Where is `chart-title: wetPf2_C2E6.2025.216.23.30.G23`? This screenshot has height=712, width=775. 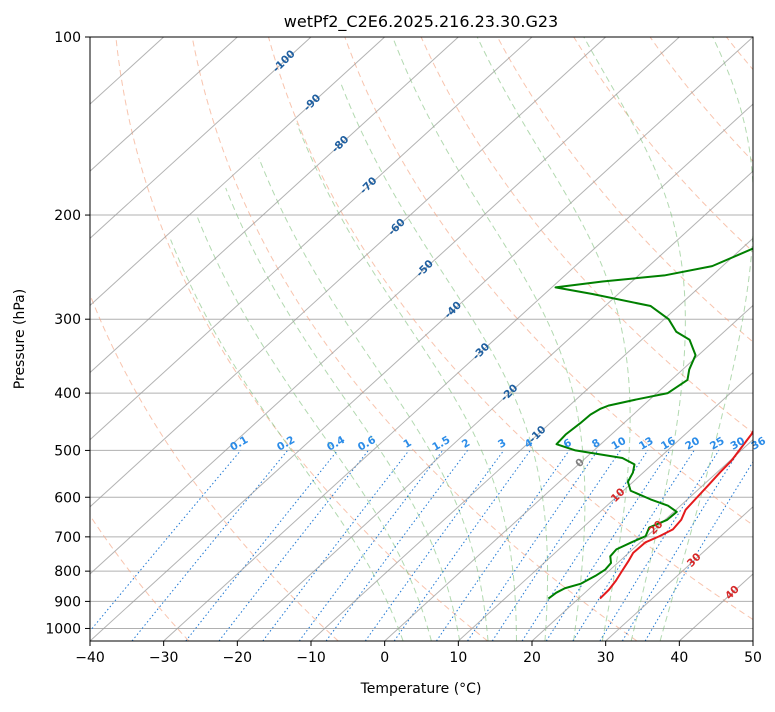 chart-title: wetPf2_C2E6.2025.216.23.30.G23 is located at coordinates (421, 22).